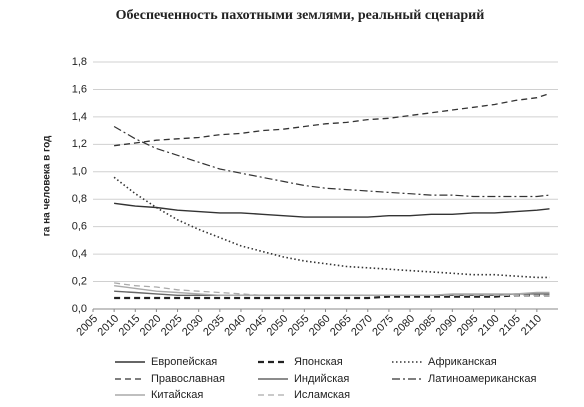 The image size is (584, 407). What do you see at coordinates (79, 227) in the screenshot?
I see `y-tick-label: 0,6` at bounding box center [79, 227].